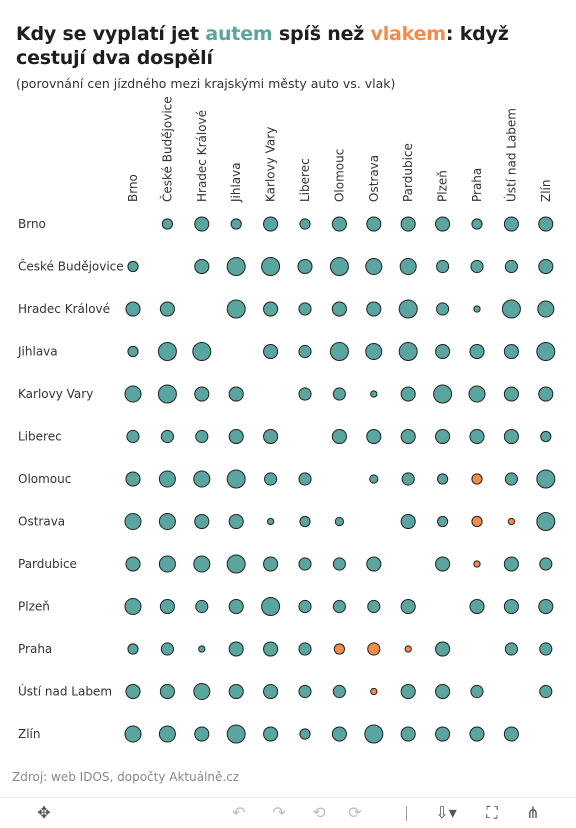  What do you see at coordinates (355, 812) in the screenshot?
I see `refresh-icon: ⟳` at bounding box center [355, 812].